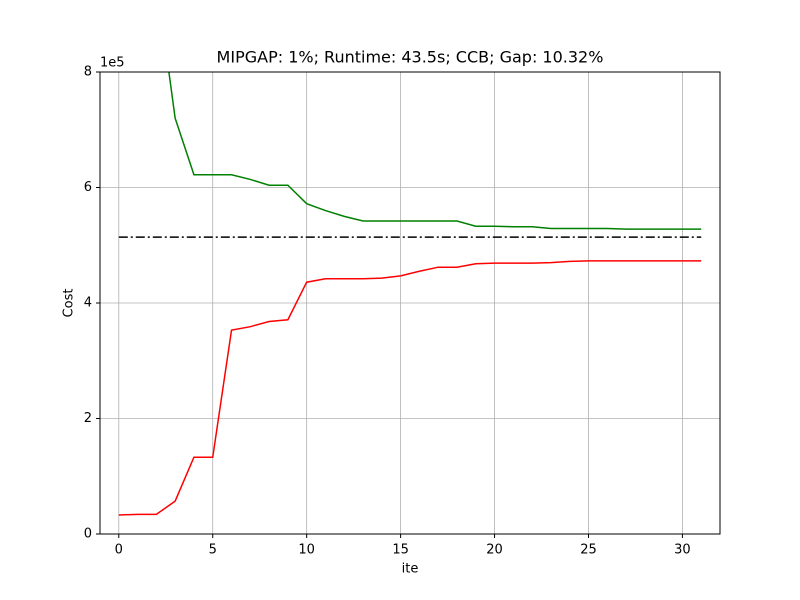 The height and width of the screenshot is (600, 800). Describe the element at coordinates (88, 72) in the screenshot. I see `y-tick-label: 8` at that location.